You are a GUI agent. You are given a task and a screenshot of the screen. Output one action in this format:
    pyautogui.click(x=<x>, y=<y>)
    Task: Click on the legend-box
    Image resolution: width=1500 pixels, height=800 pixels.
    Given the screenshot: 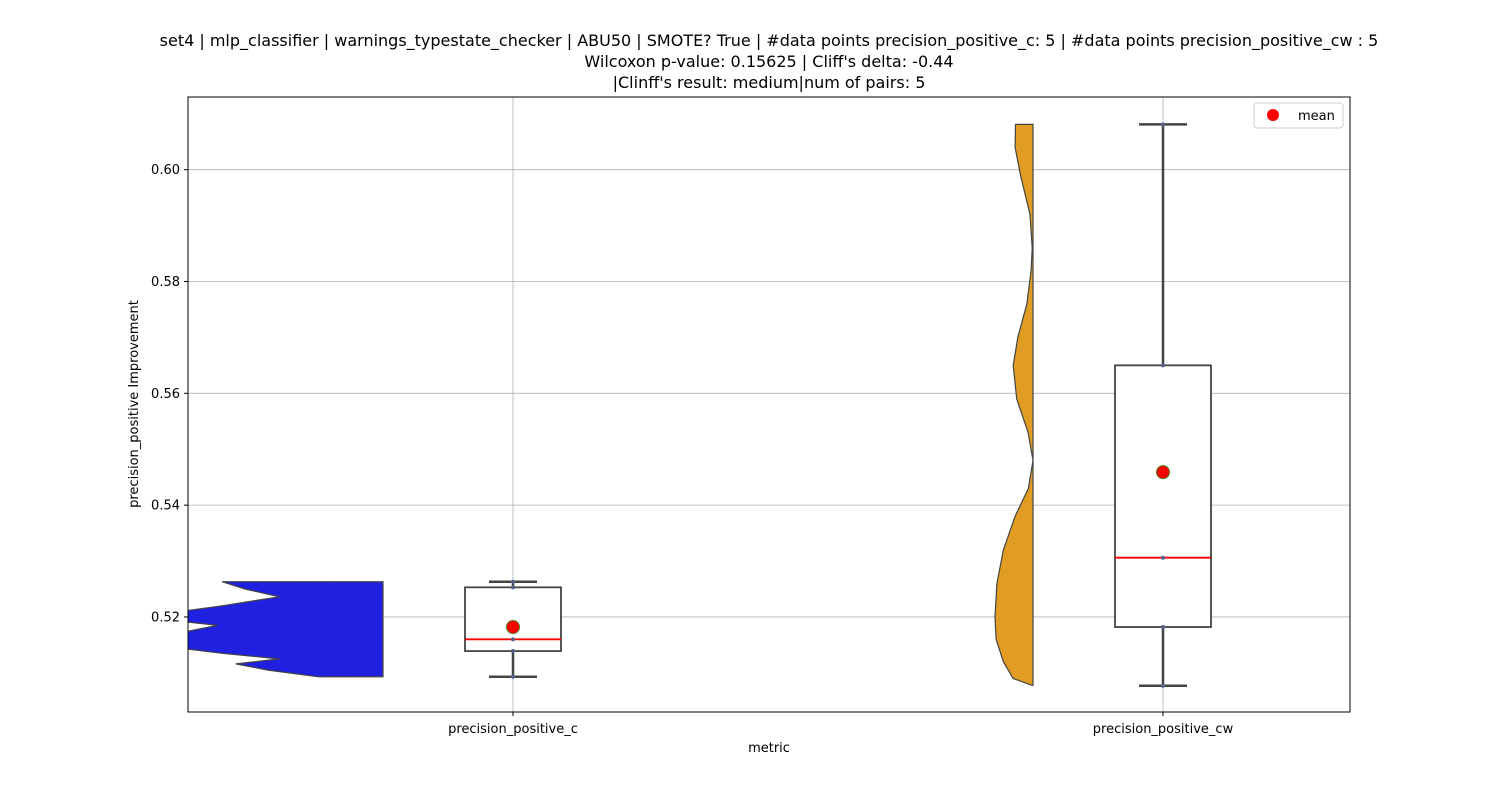 What is the action you would take?
    pyautogui.click(x=1298, y=115)
    